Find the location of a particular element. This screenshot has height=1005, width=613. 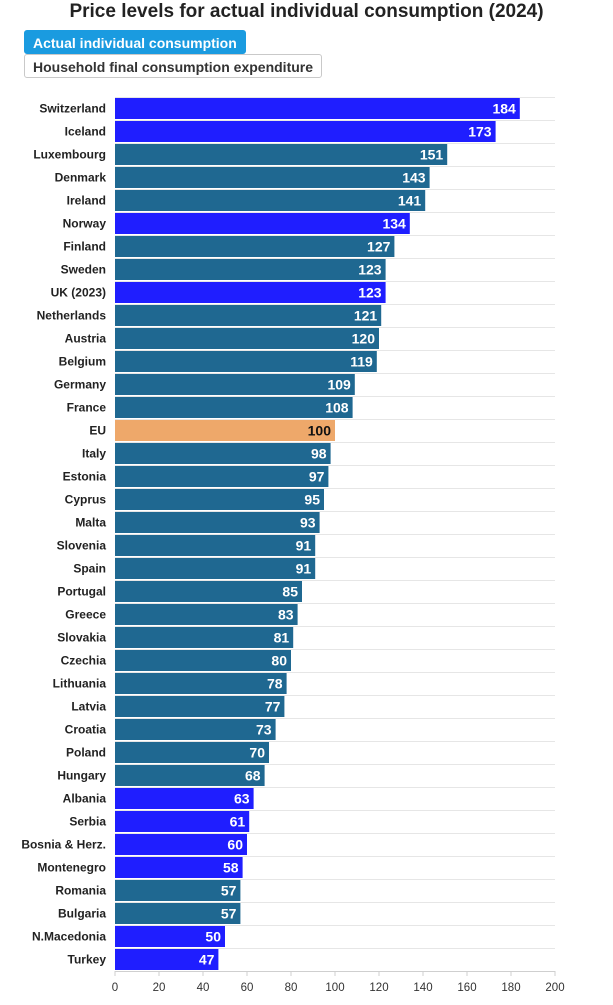

x-tick-label: 100 is located at coordinates (334, 988).